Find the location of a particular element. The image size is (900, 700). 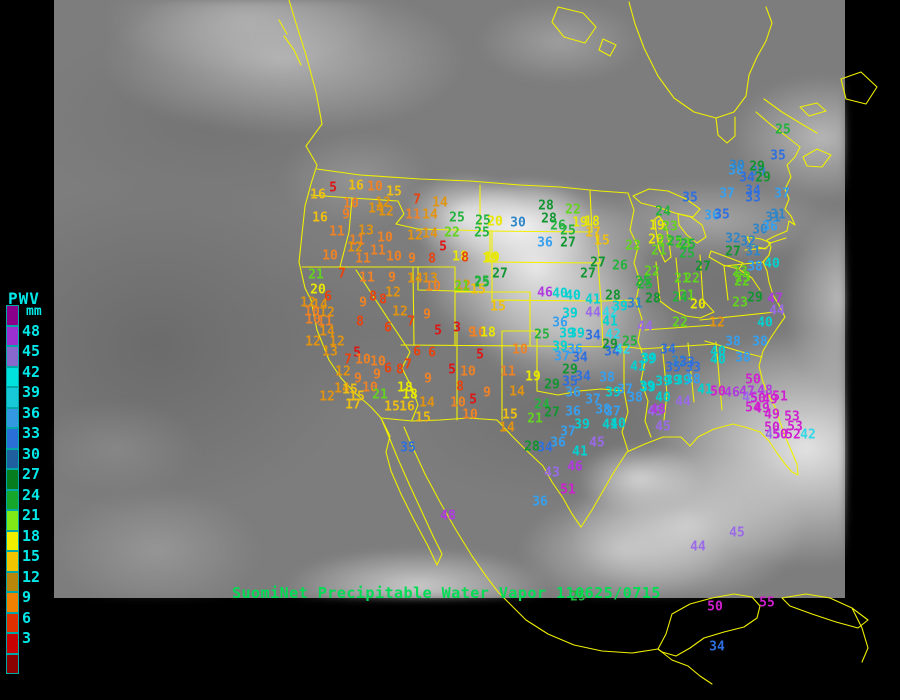

legend-label: 33 is located at coordinates (31, 433).